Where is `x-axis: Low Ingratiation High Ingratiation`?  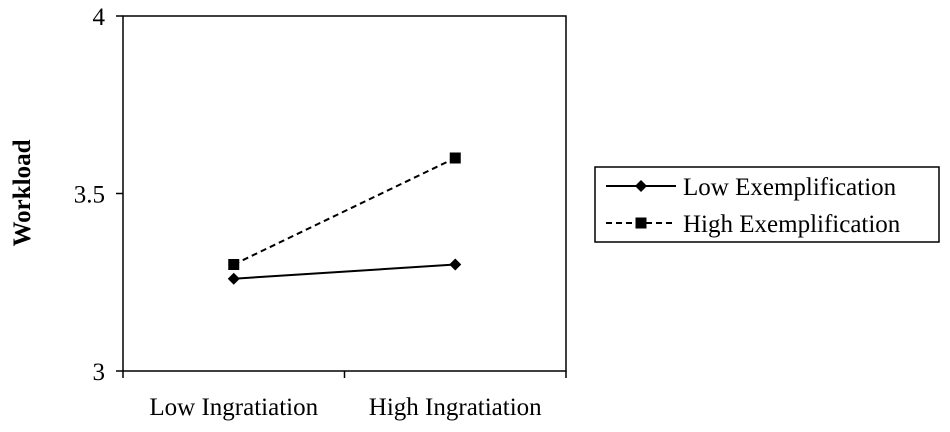
x-axis: Low Ingratiation High Ingratiation is located at coordinates (344, 396).